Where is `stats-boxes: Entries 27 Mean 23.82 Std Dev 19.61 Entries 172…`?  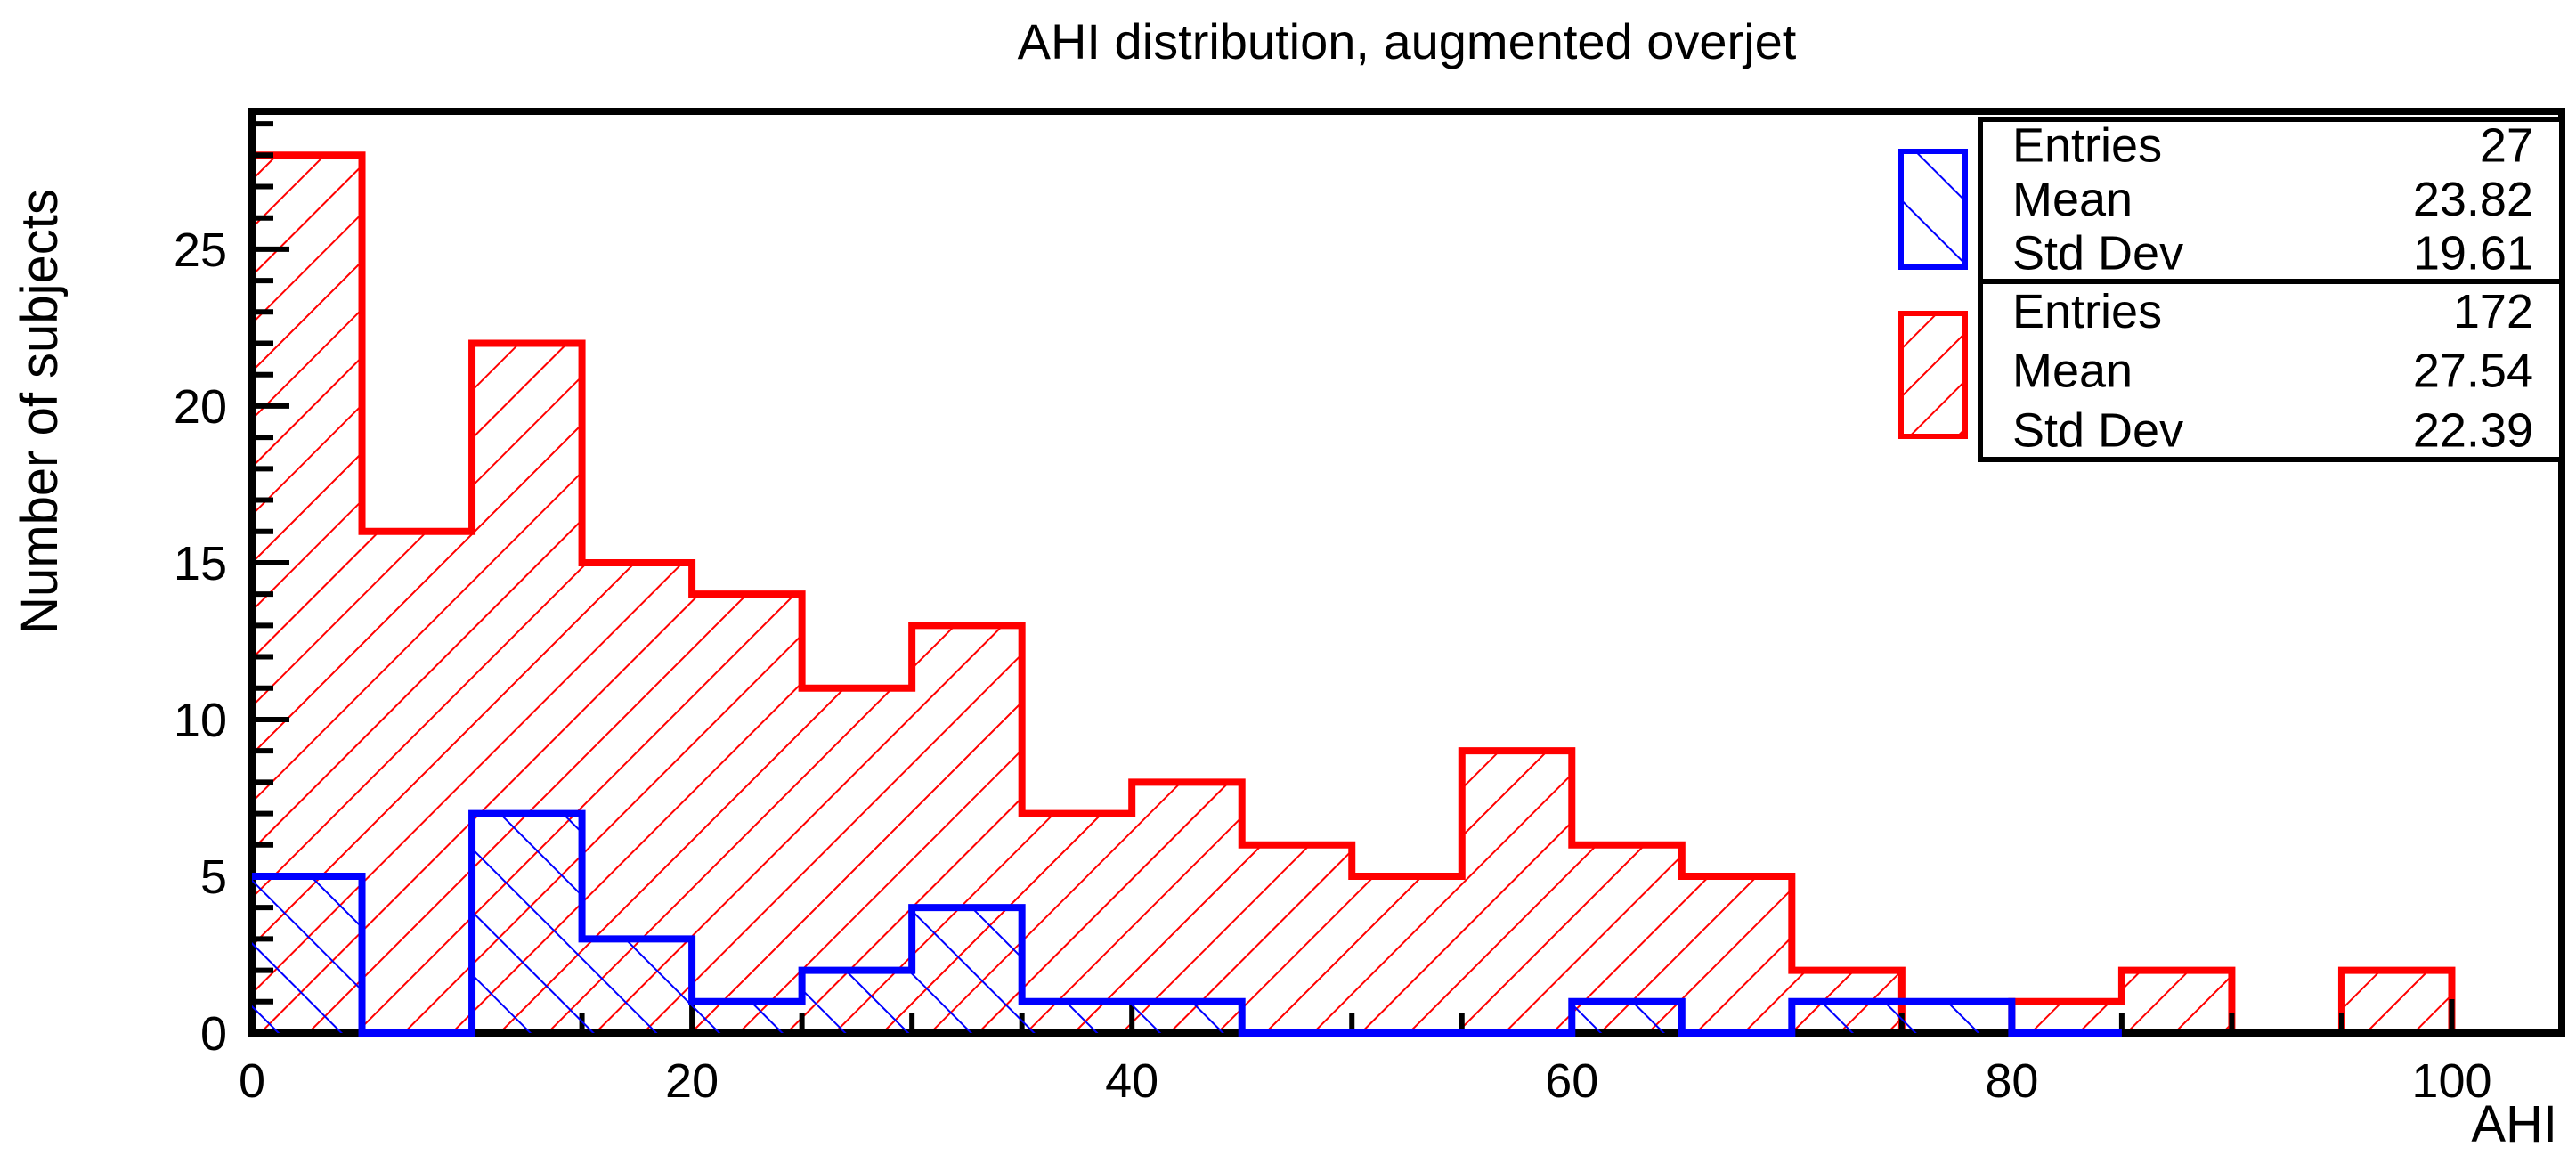 stats-boxes: Entries 27 Mean 23.82 Std Dev 19.61 Entries 172… is located at coordinates (2231, 289).